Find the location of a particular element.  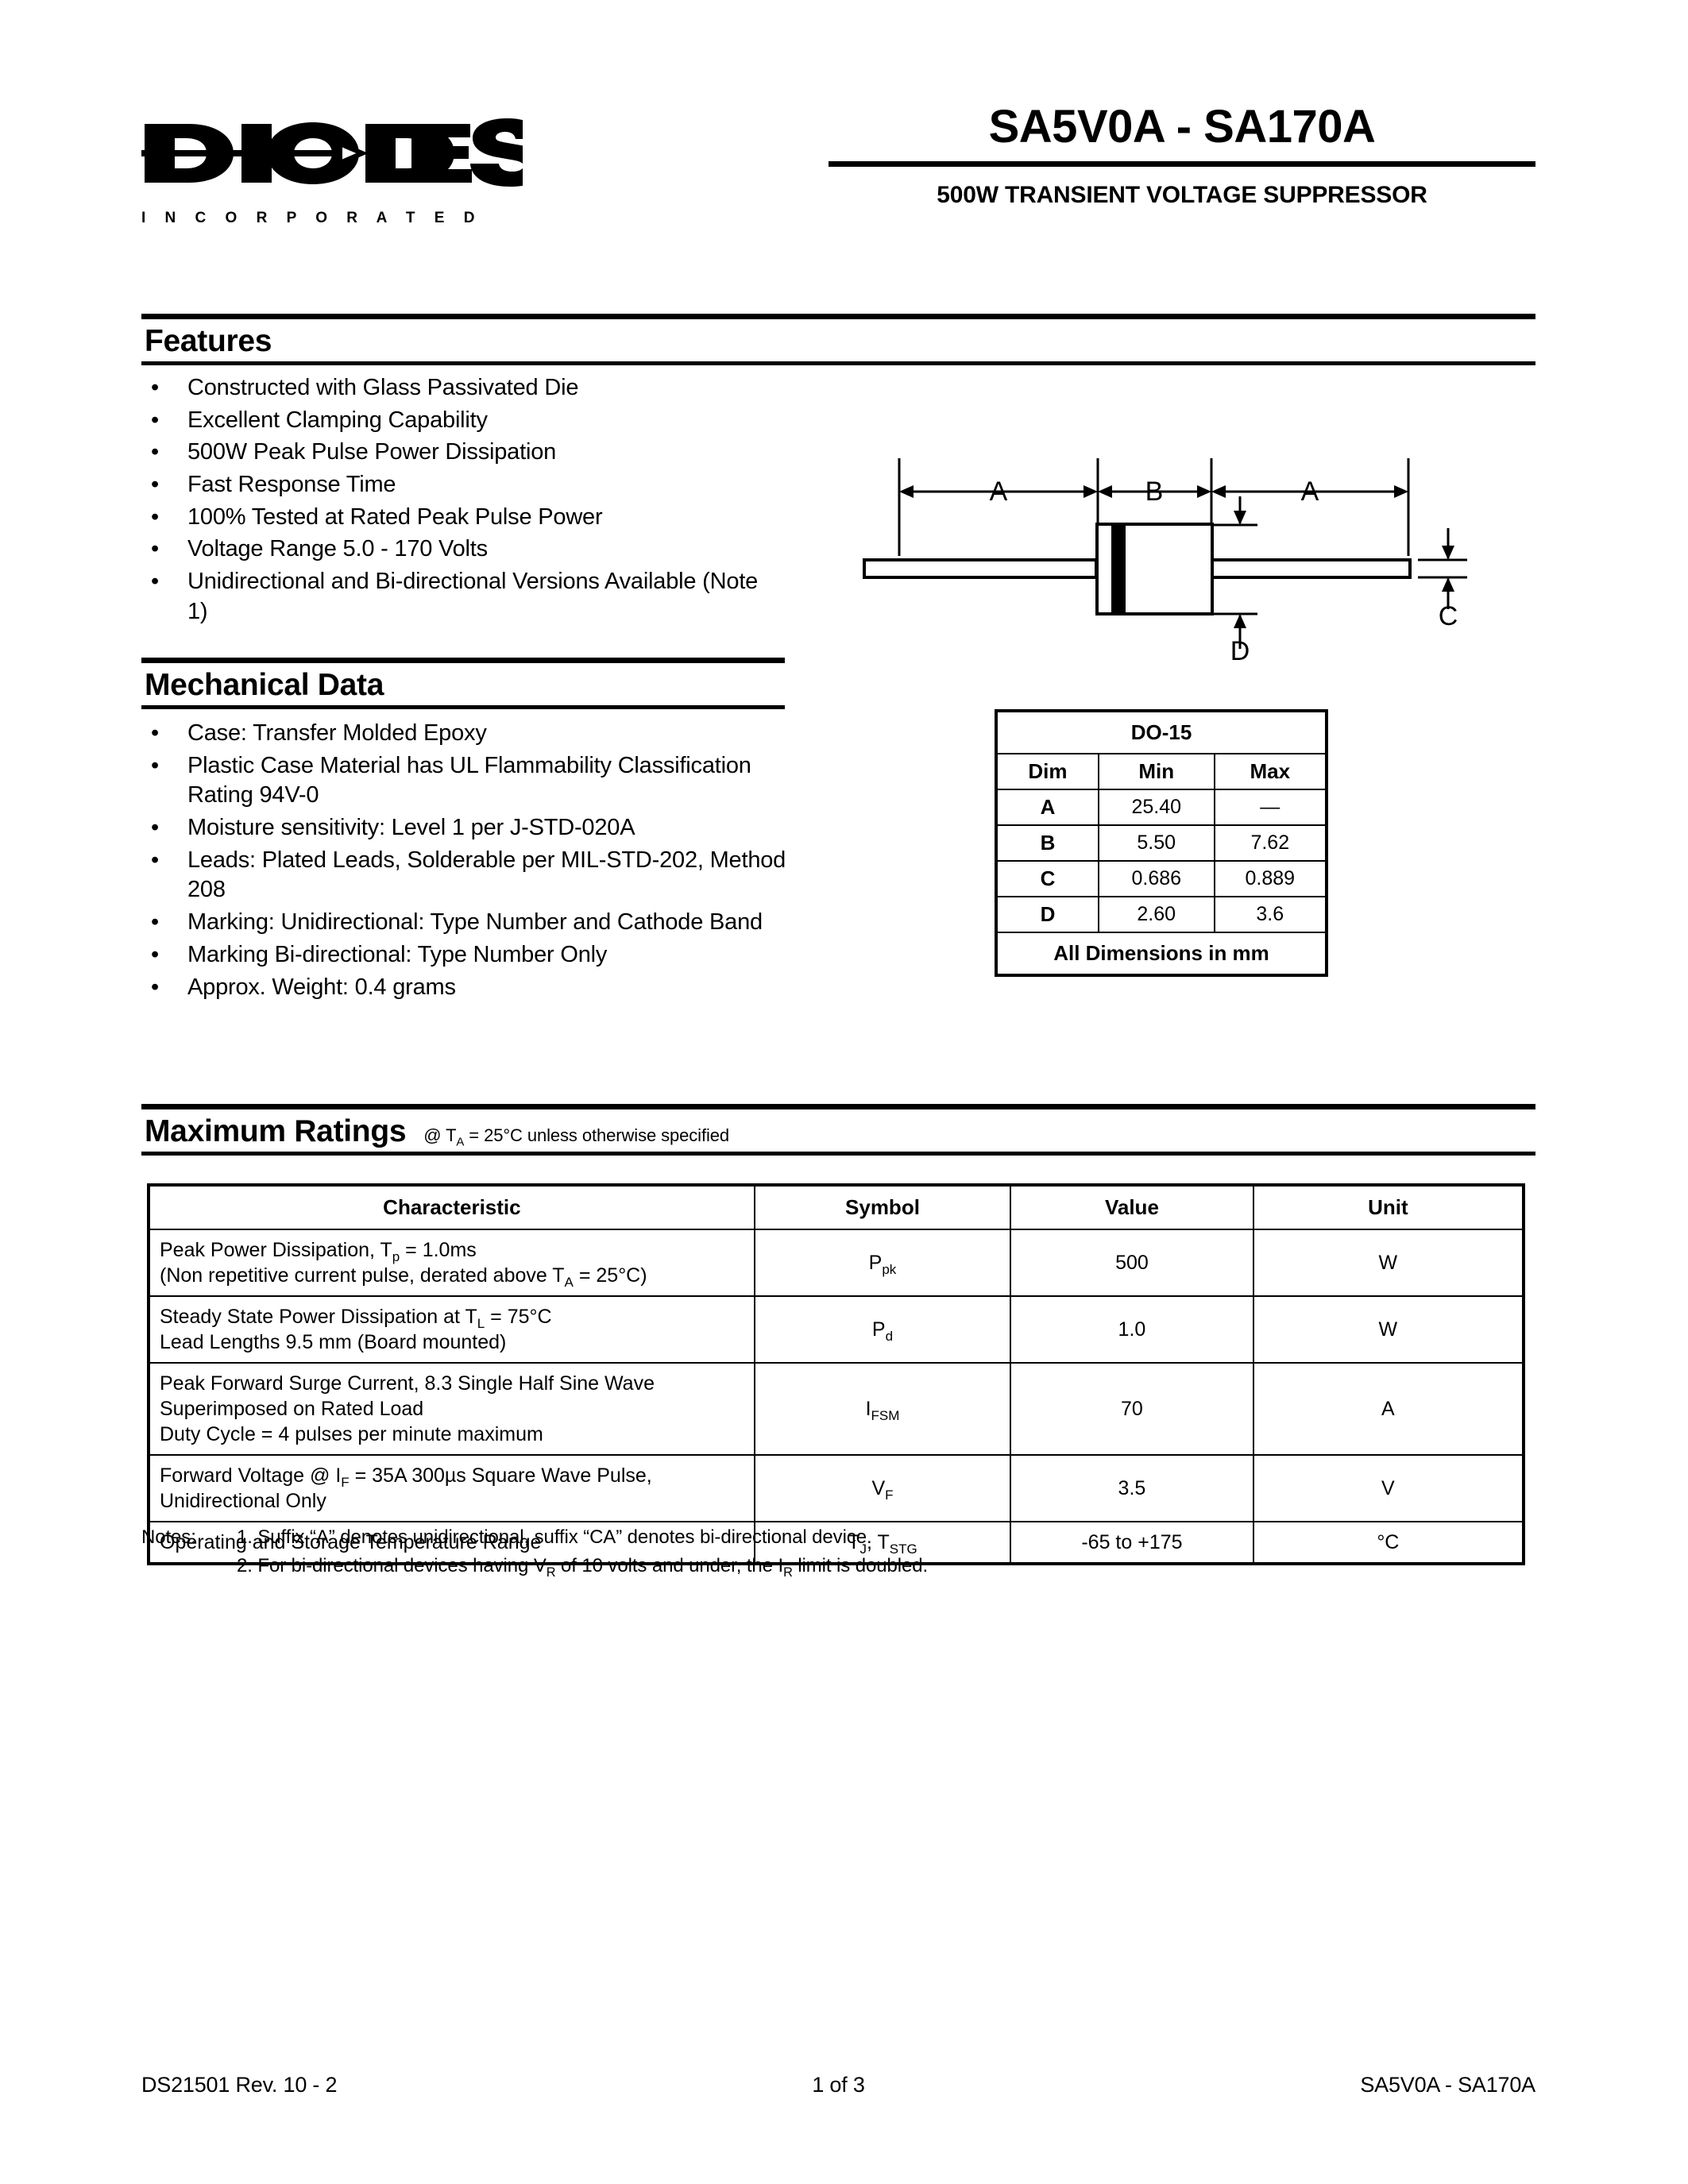

list-item: • Approx. Weight: 0.4 grams is located at coordinates (467, 988).